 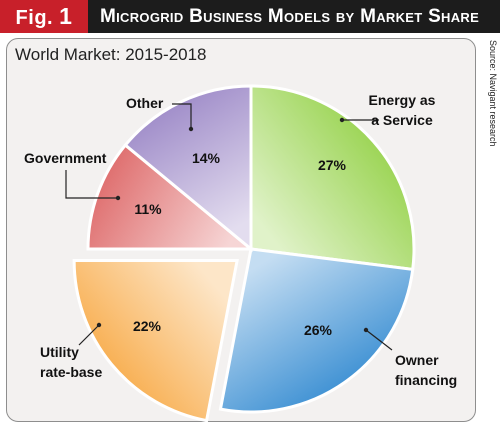 What do you see at coordinates (148, 209) in the screenshot?
I see `slice-value-label: 11%` at bounding box center [148, 209].